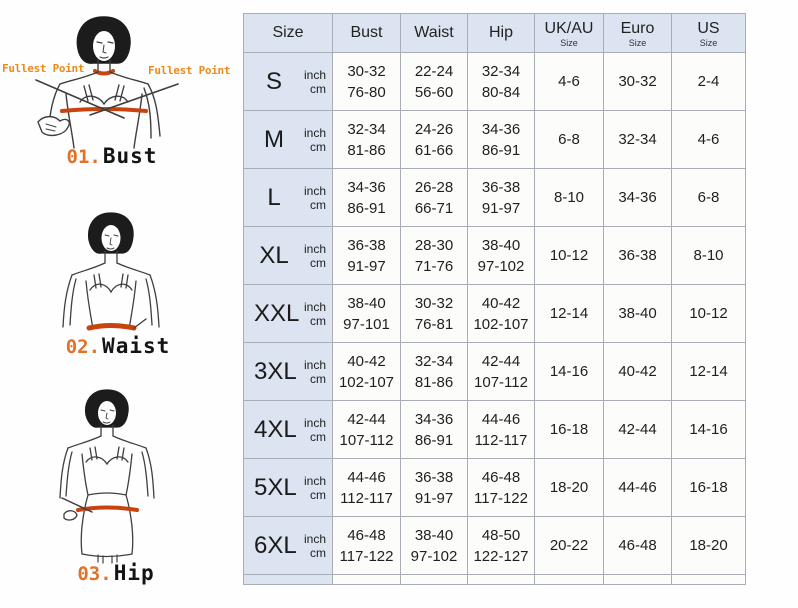 The height and width of the screenshot is (608, 798). Describe the element at coordinates (501, 266) in the screenshot. I see `hip-cm-value: 97-102` at that location.